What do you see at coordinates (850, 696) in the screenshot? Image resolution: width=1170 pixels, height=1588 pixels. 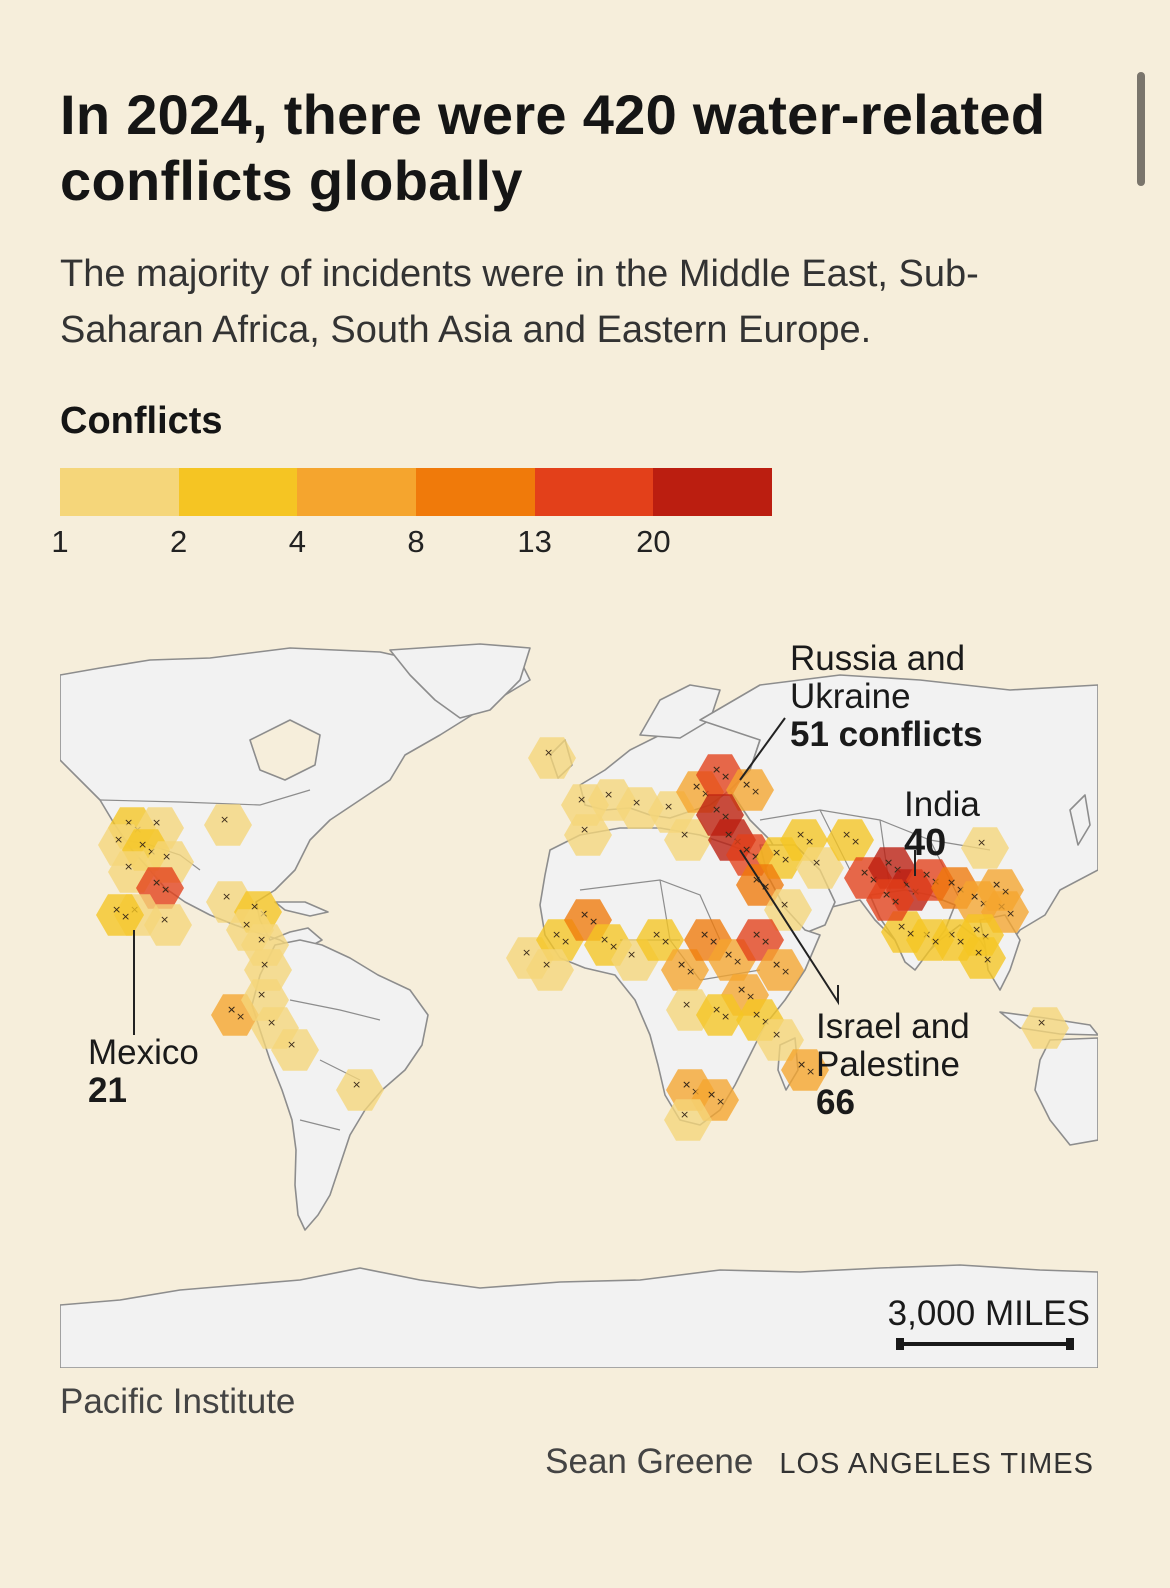 I see `annotation-russia-name-line2: Ukraine` at bounding box center [850, 696].